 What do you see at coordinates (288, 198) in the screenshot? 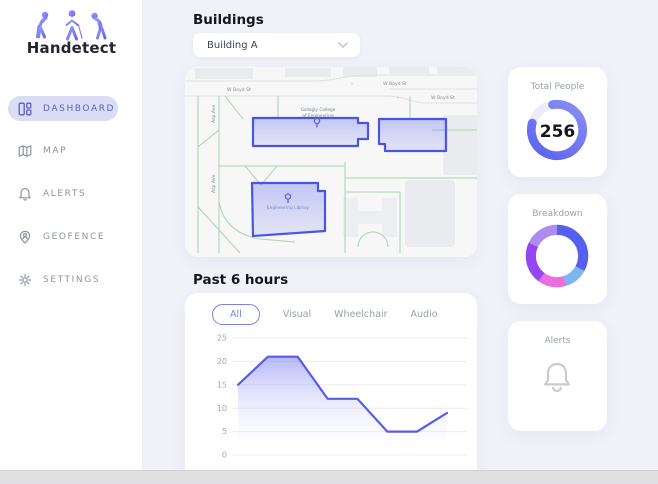
I see `map-pin-library-icon` at bounding box center [288, 198].